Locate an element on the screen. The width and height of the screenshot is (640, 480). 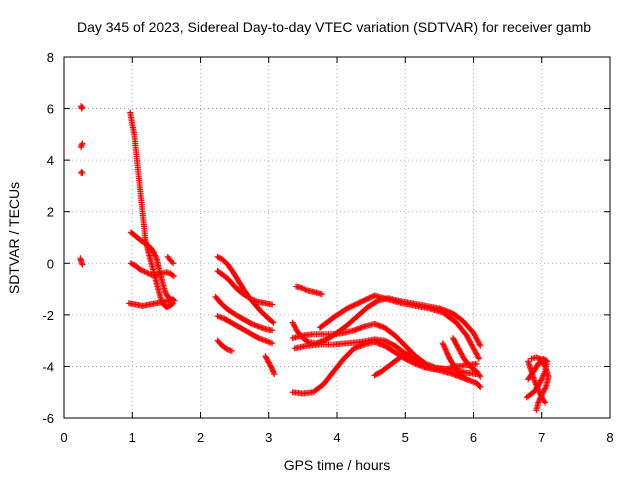
x-axis-label: GPS time / hours is located at coordinates (337, 465).